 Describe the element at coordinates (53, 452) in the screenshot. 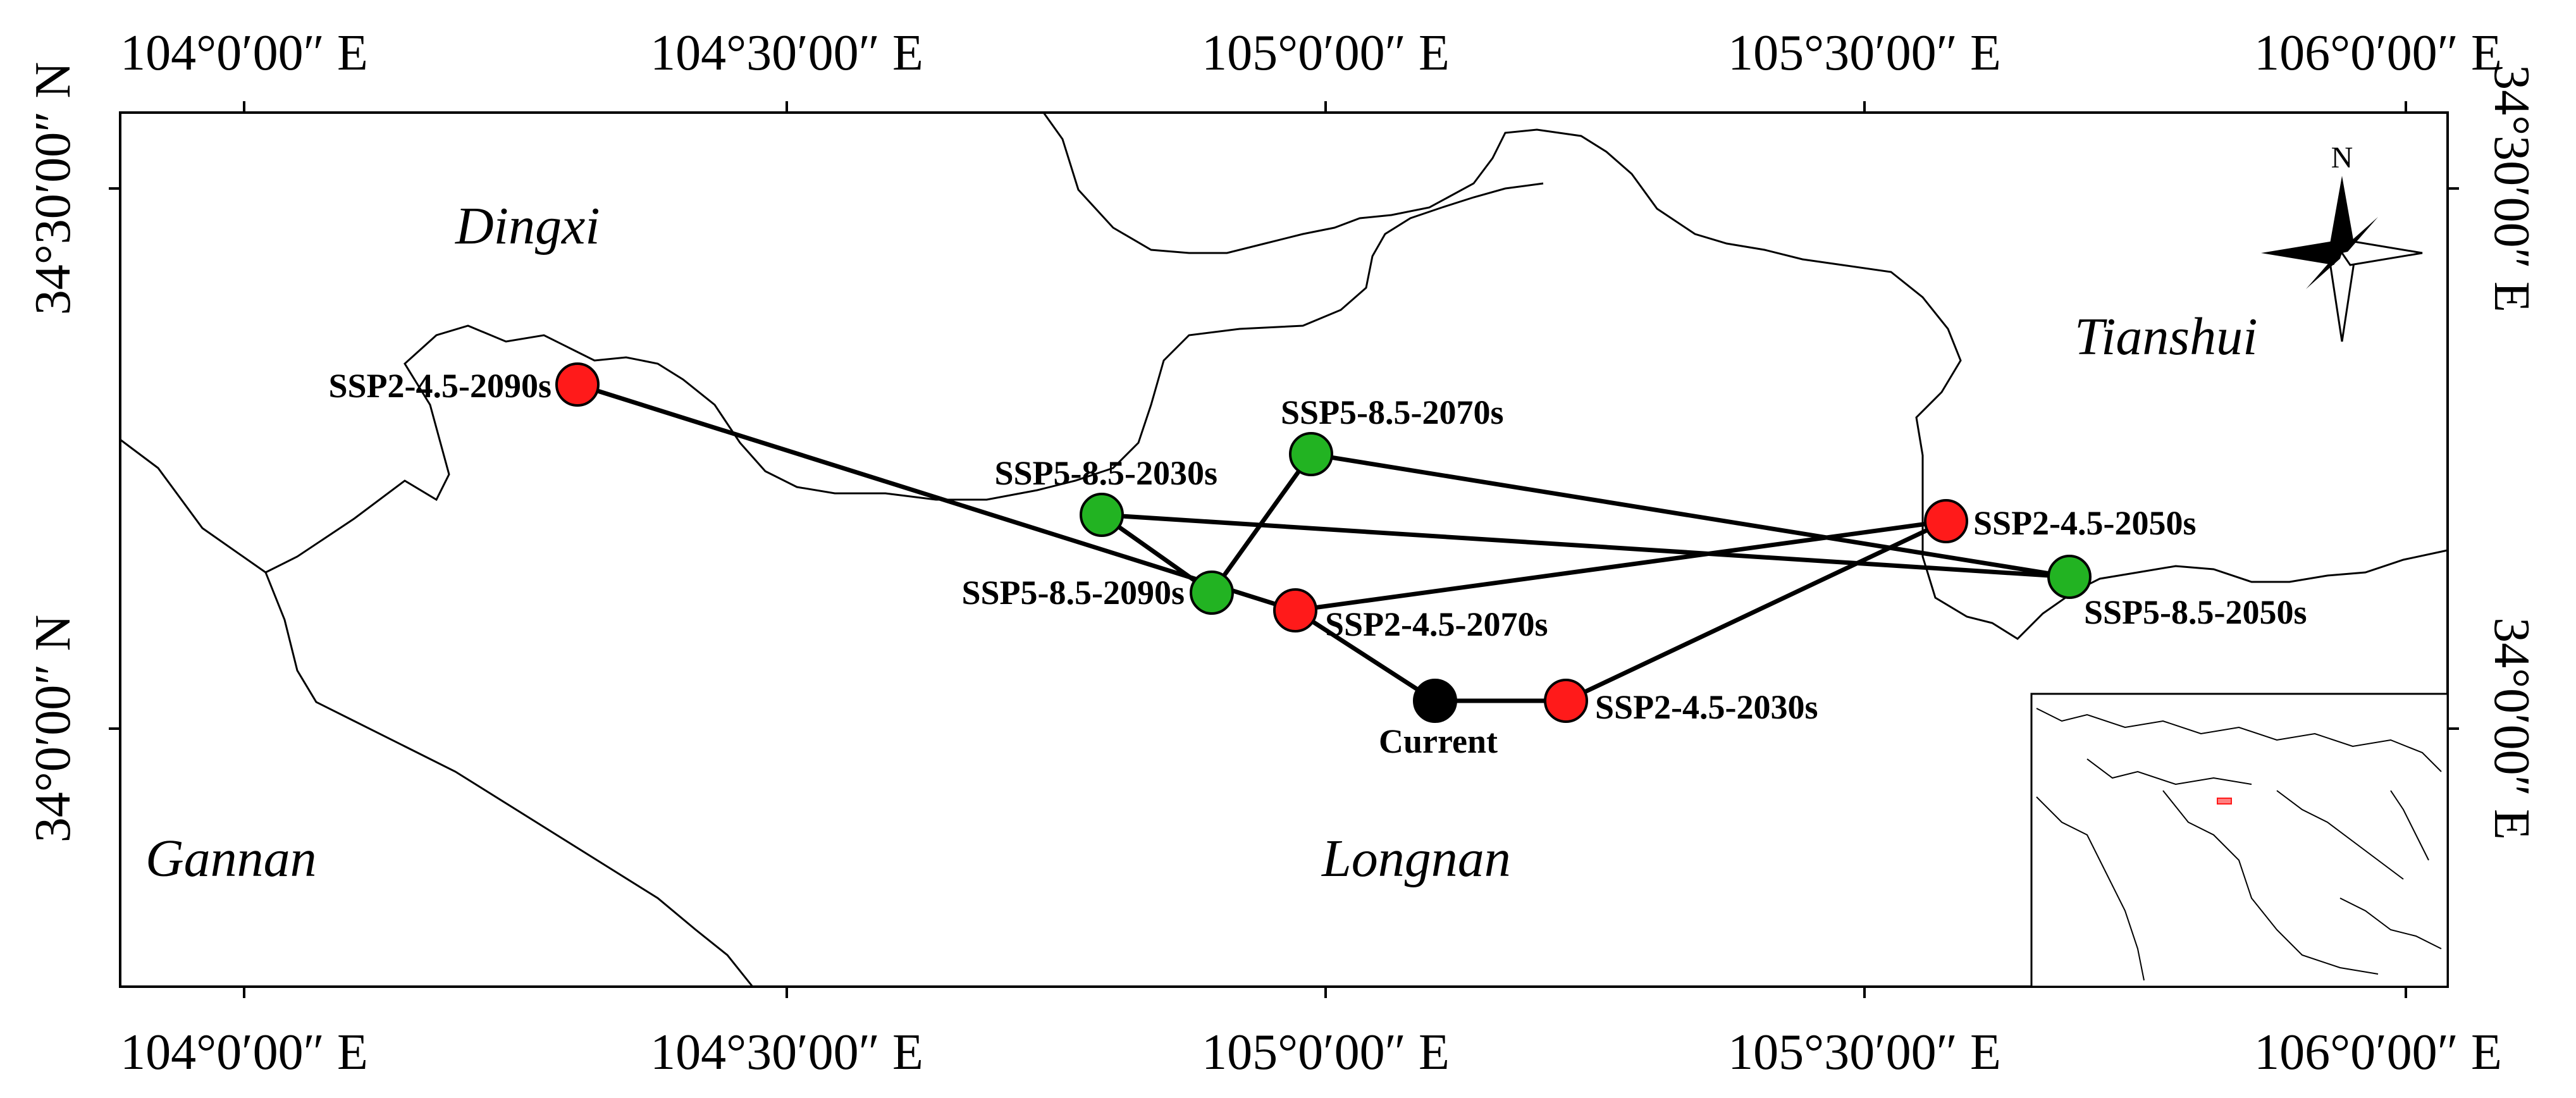

I see `left-coordinate-labels: 34°30′00″ N 34°0′00″ N` at that location.